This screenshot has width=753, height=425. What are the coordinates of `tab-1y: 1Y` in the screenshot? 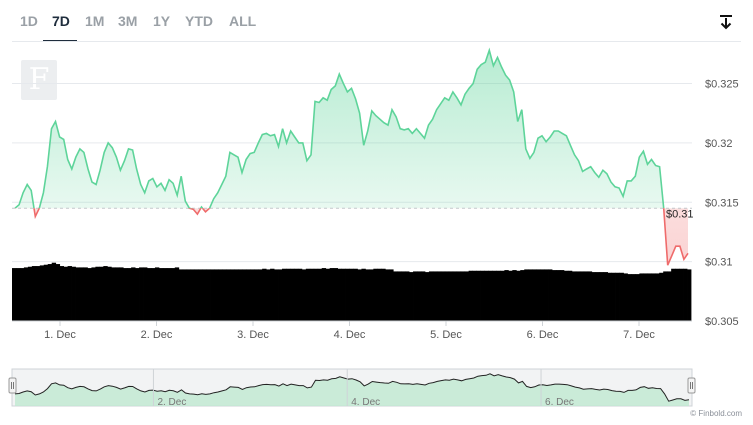 It's located at (162, 21).